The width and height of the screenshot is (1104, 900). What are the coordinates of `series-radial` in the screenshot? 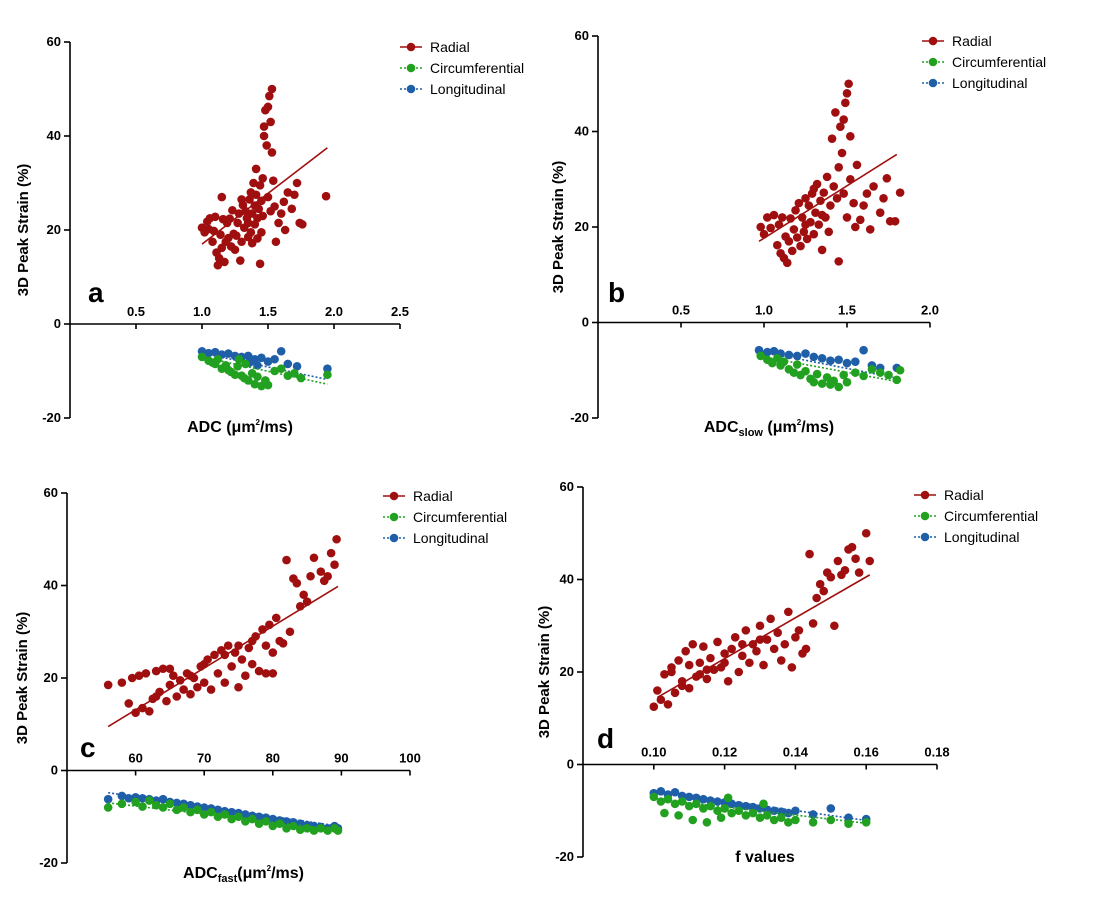 It's located at (762, 619).